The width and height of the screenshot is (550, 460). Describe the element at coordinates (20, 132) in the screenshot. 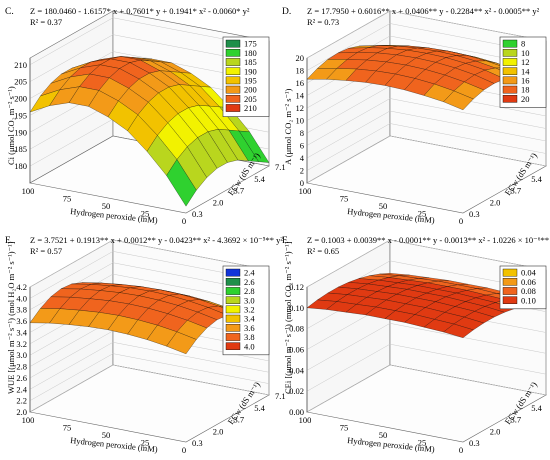

I see `z-tick-label: 190` at that location.